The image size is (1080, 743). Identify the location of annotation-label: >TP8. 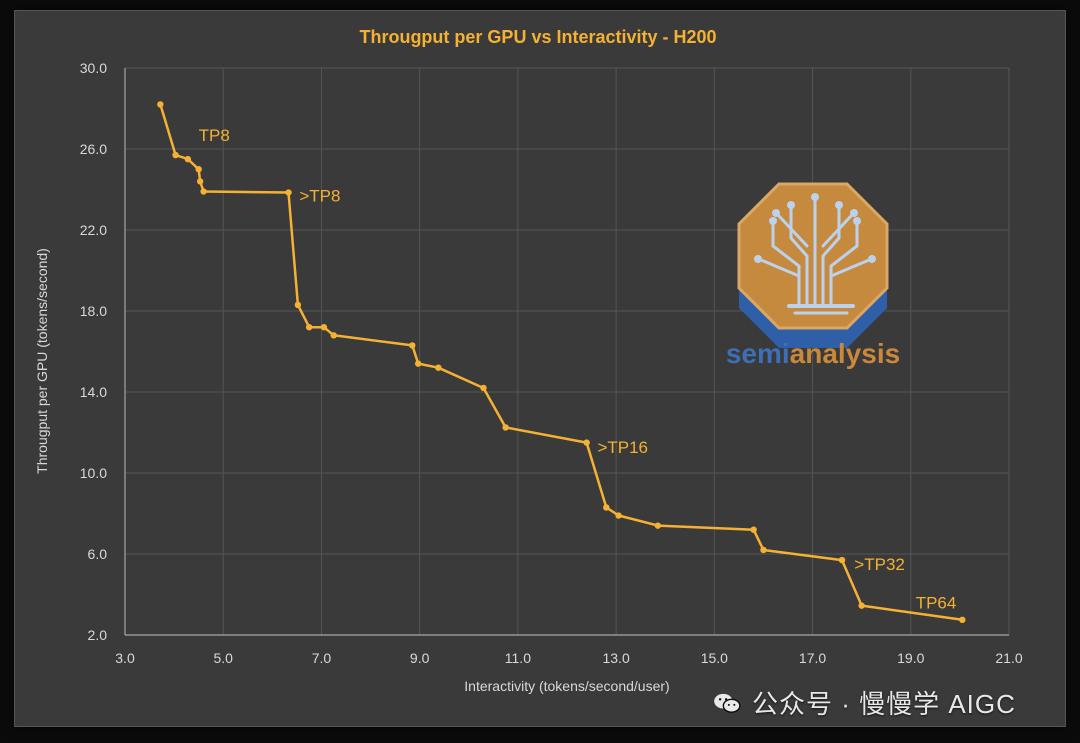
(319, 196).